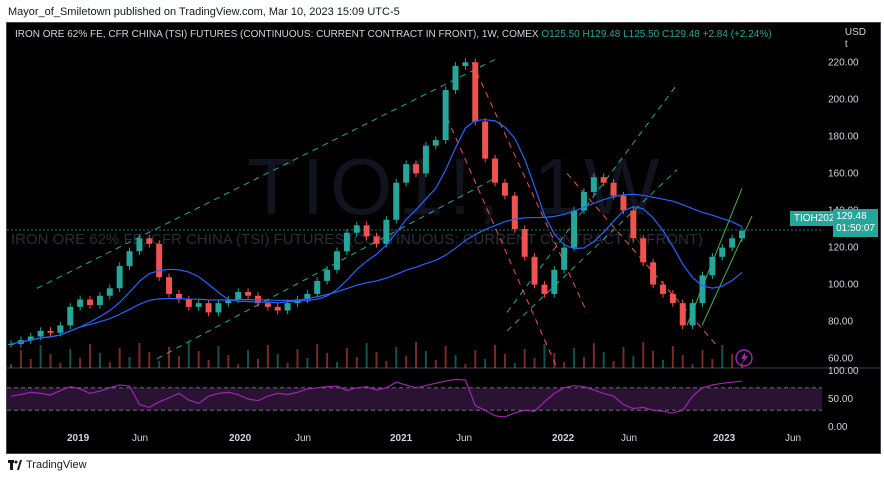 The image size is (884, 480). Describe the element at coordinates (843, 62) in the screenshot. I see `price-tick-label: 220.00` at that location.